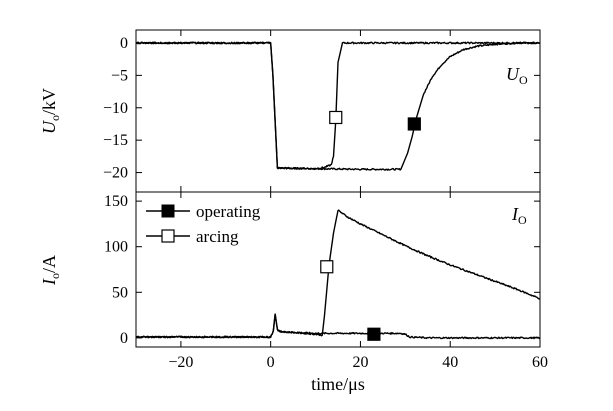 The width and height of the screenshot is (613, 411). I want to click on bottom-y-tick-label: 150, so click(116, 201).